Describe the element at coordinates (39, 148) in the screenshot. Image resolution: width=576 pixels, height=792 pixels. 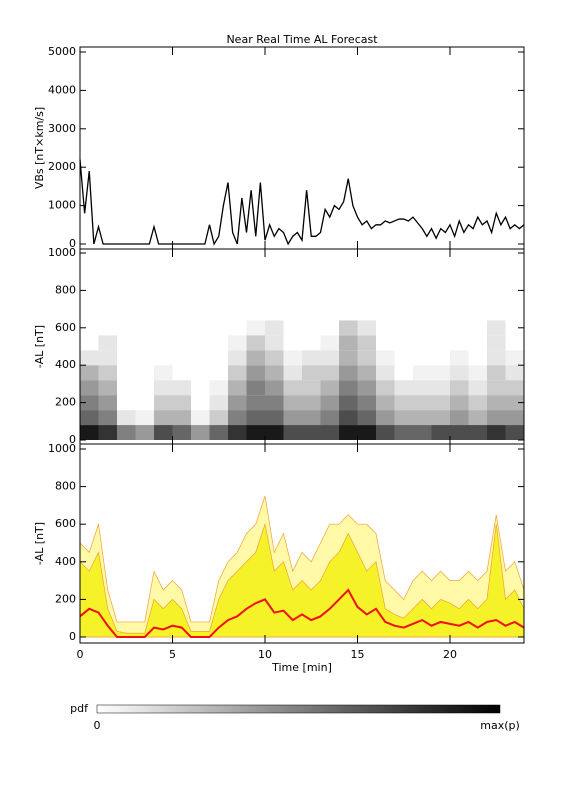
I see `y-axis-label: VBs [nT×km/s]` at that location.